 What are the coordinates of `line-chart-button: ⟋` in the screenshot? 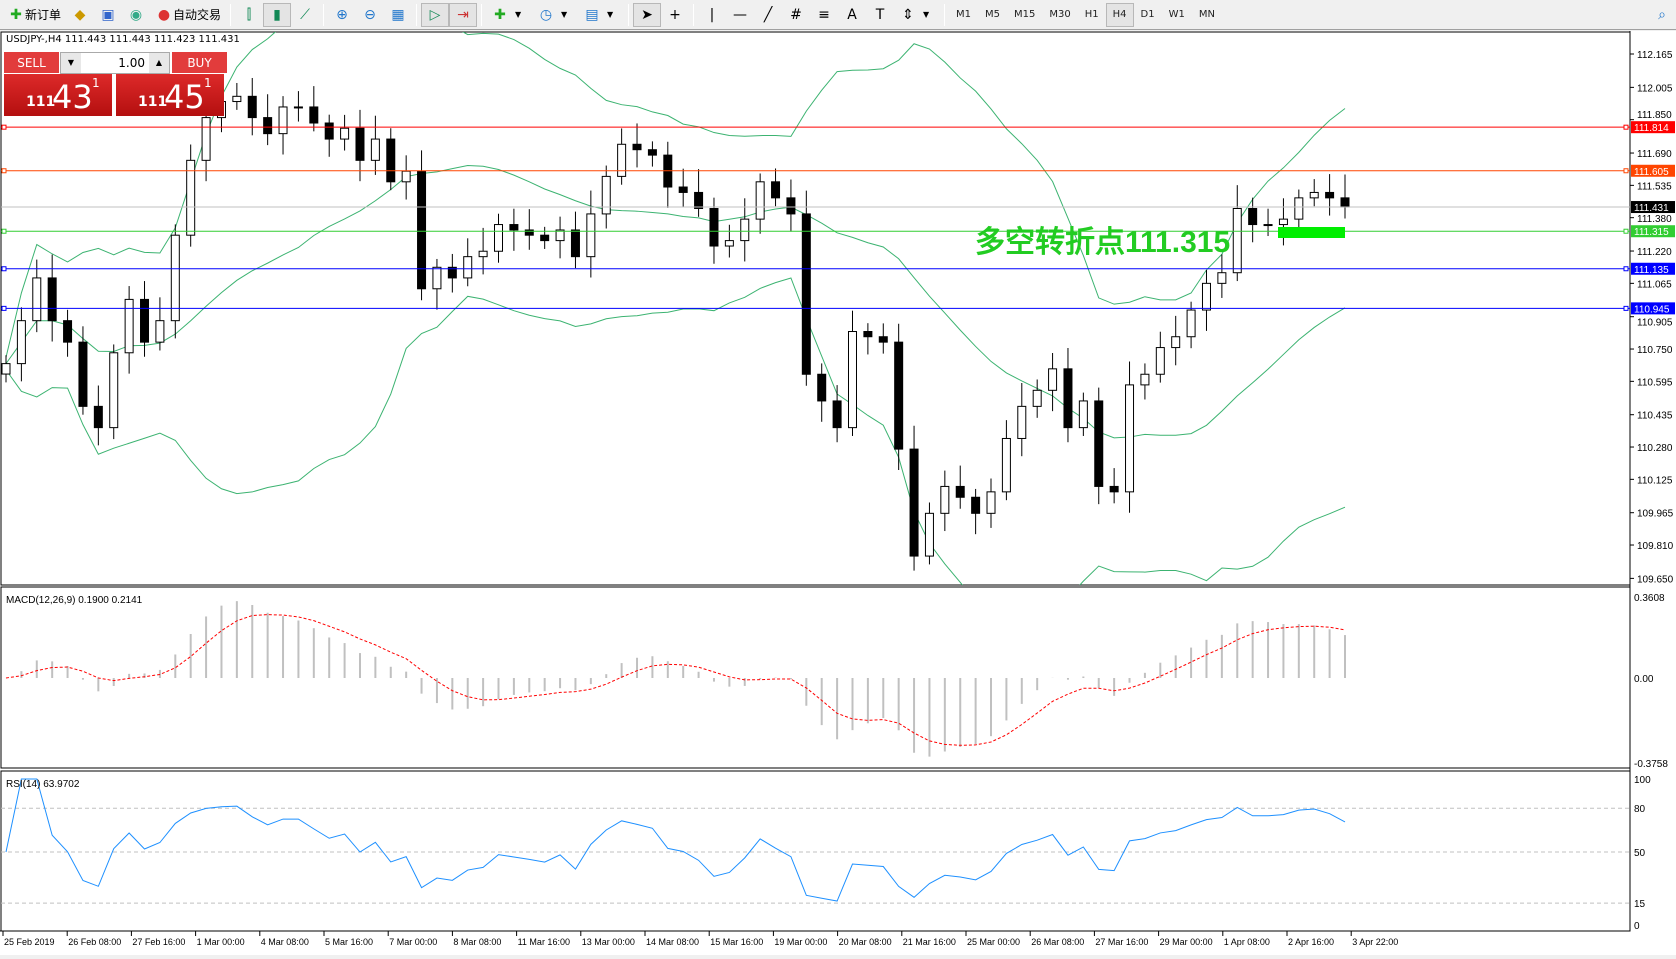 It's located at (305, 15).